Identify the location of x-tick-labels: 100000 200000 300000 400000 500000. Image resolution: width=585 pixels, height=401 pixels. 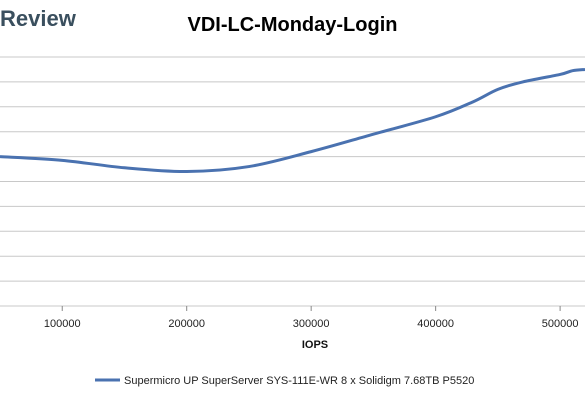
(311, 318).